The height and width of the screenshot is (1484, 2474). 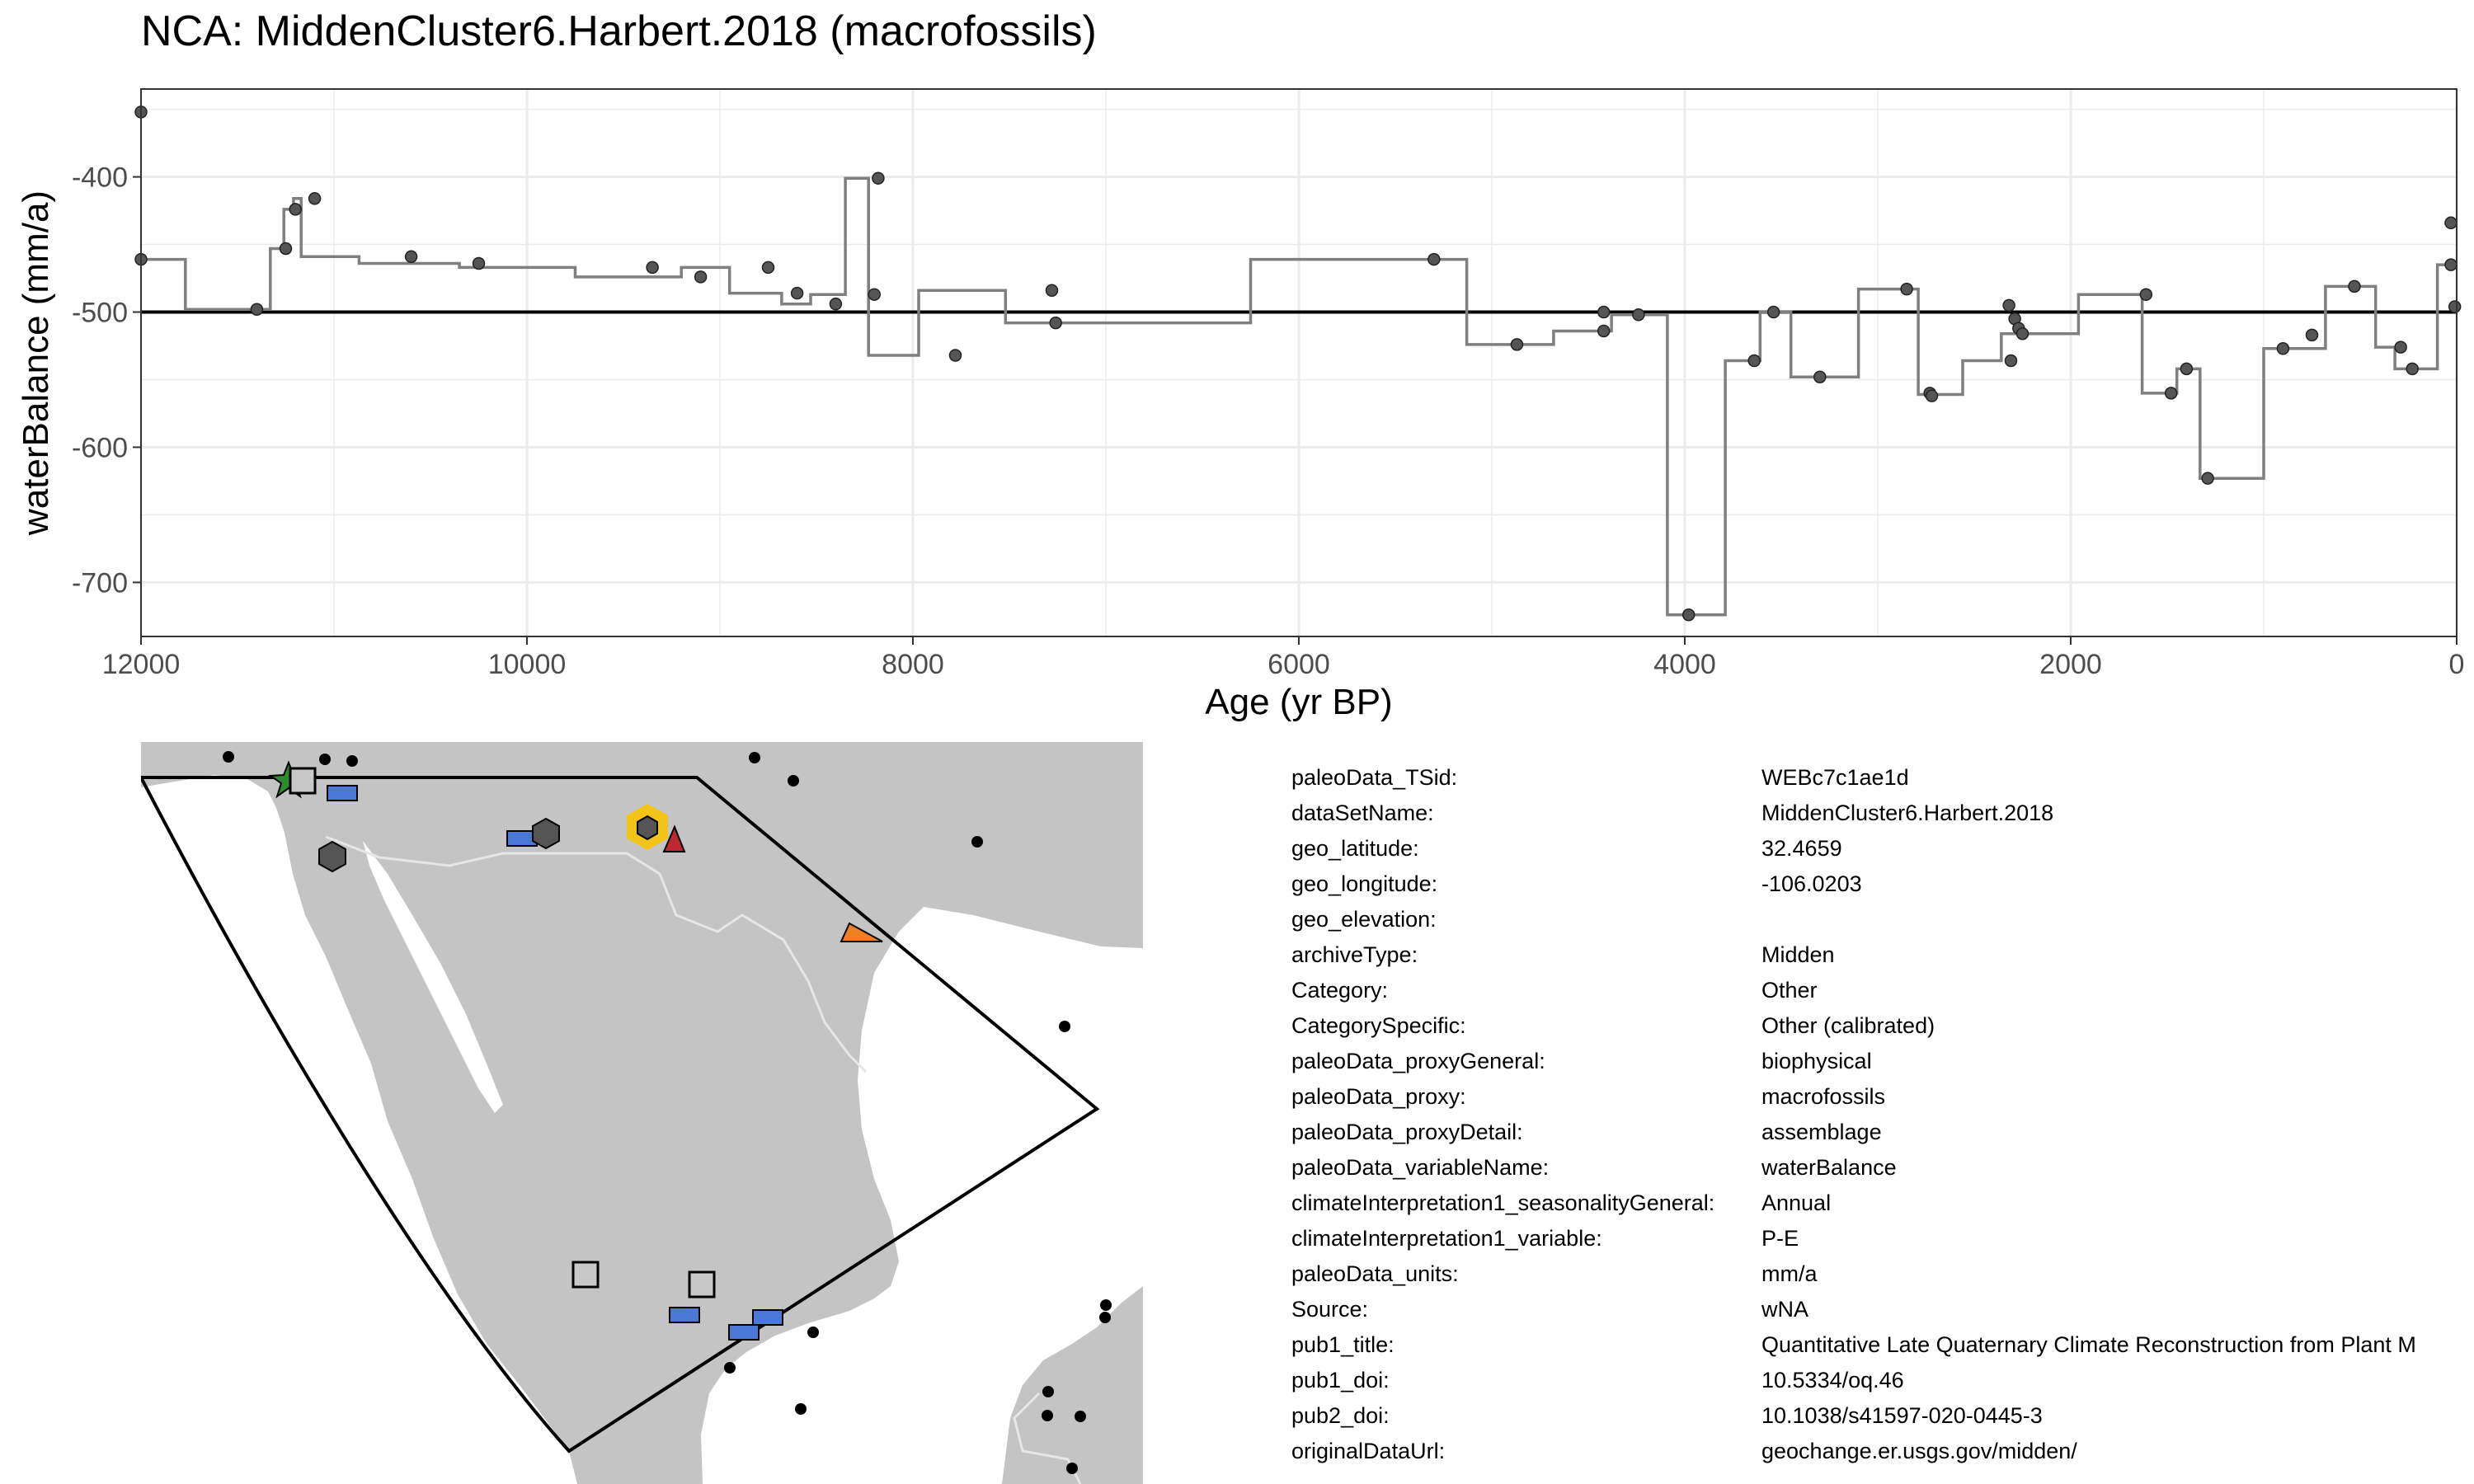 What do you see at coordinates (1780, 1238) in the screenshot?
I see `metadata-value: P-E` at bounding box center [1780, 1238].